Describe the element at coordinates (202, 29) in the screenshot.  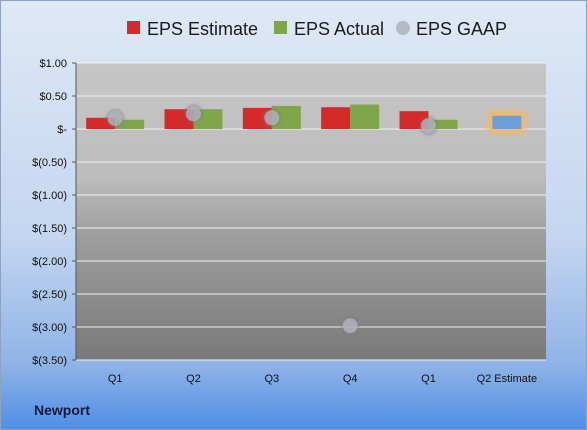
I see `legend-label: EPS Estimate` at that location.